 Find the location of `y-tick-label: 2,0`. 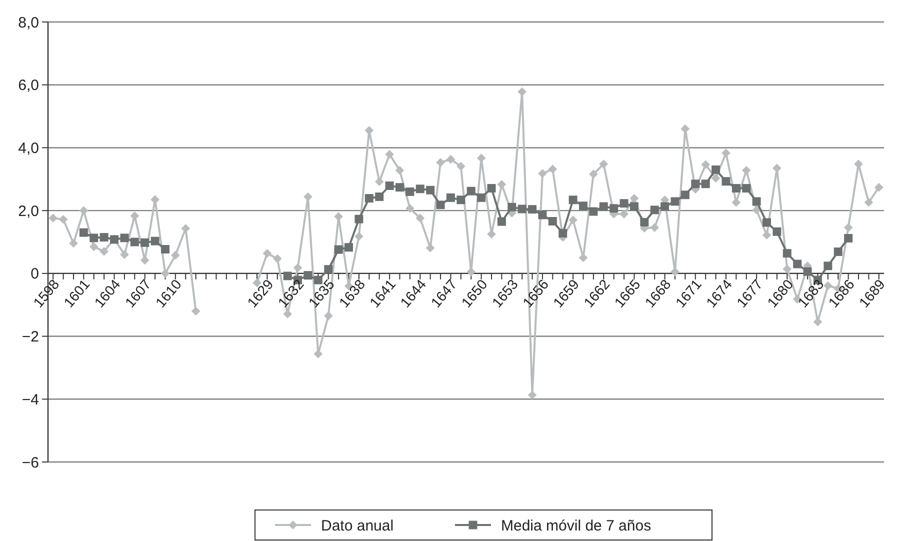

y-tick-label: 2,0 is located at coordinates (28, 211).